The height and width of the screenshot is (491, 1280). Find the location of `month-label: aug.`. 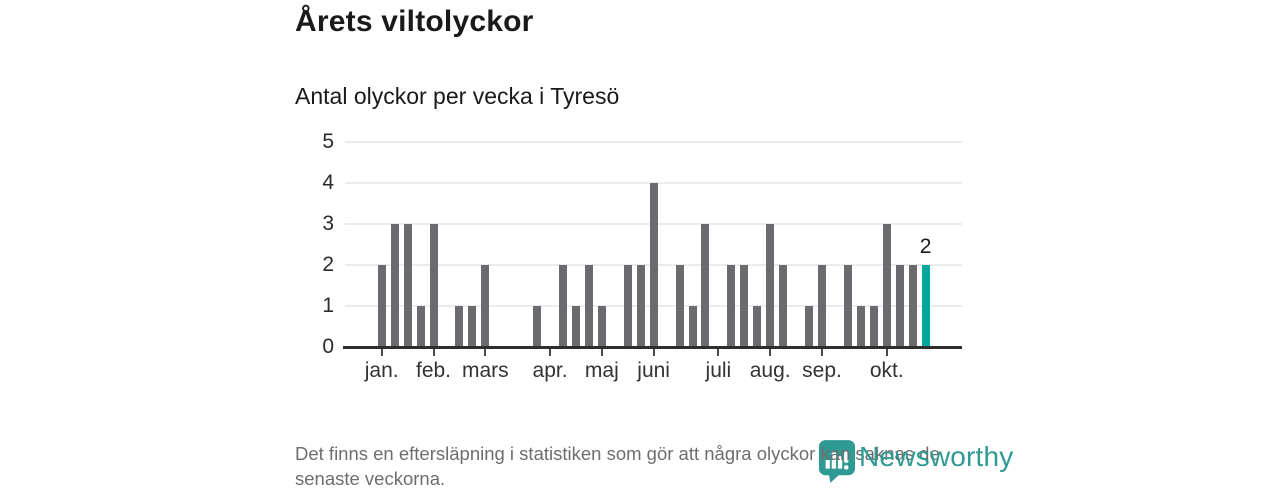

month-label: aug. is located at coordinates (770, 370).